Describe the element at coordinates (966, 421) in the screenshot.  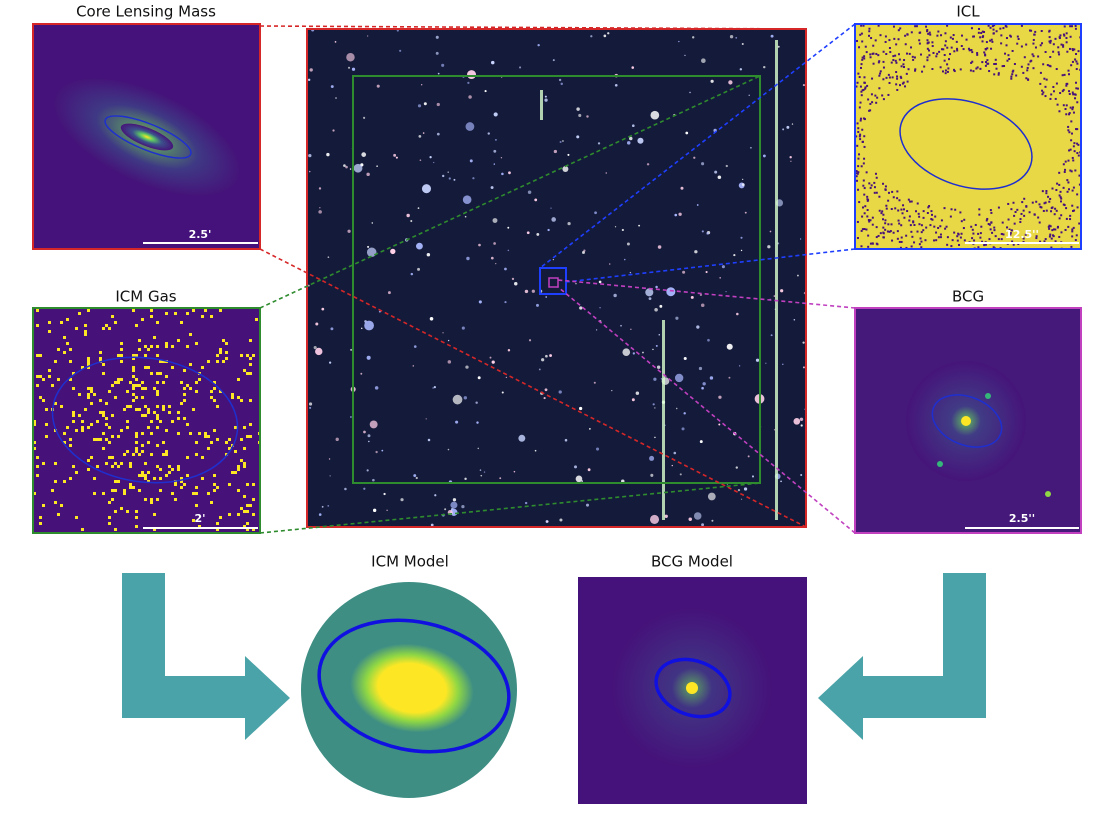
I see `core` at that location.